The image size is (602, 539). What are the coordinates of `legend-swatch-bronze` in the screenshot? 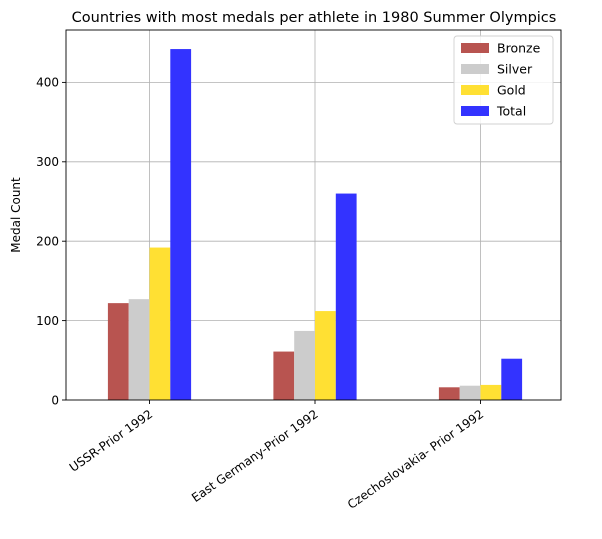 It's located at (475, 48).